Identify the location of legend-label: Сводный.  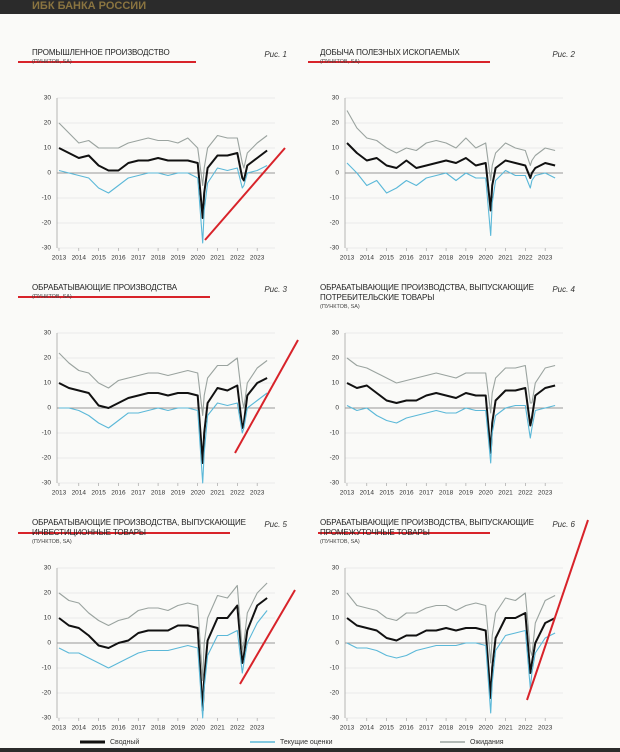
(124, 742).